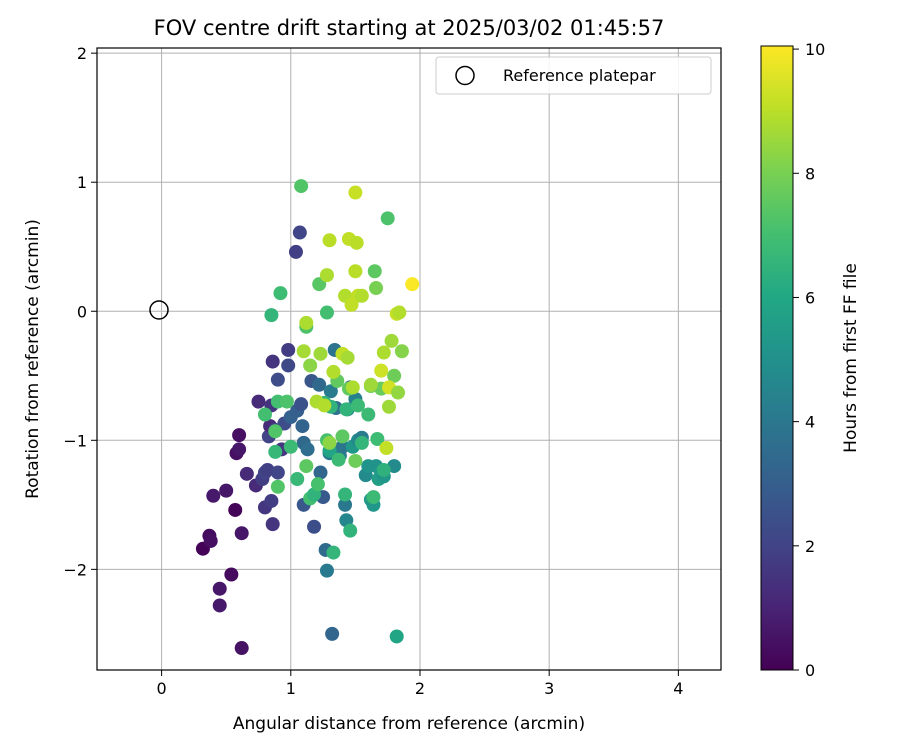 The width and height of the screenshot is (900, 750). What do you see at coordinates (409, 724) in the screenshot?
I see `x-axis-label: Angular distance from reference (arcmin)` at bounding box center [409, 724].